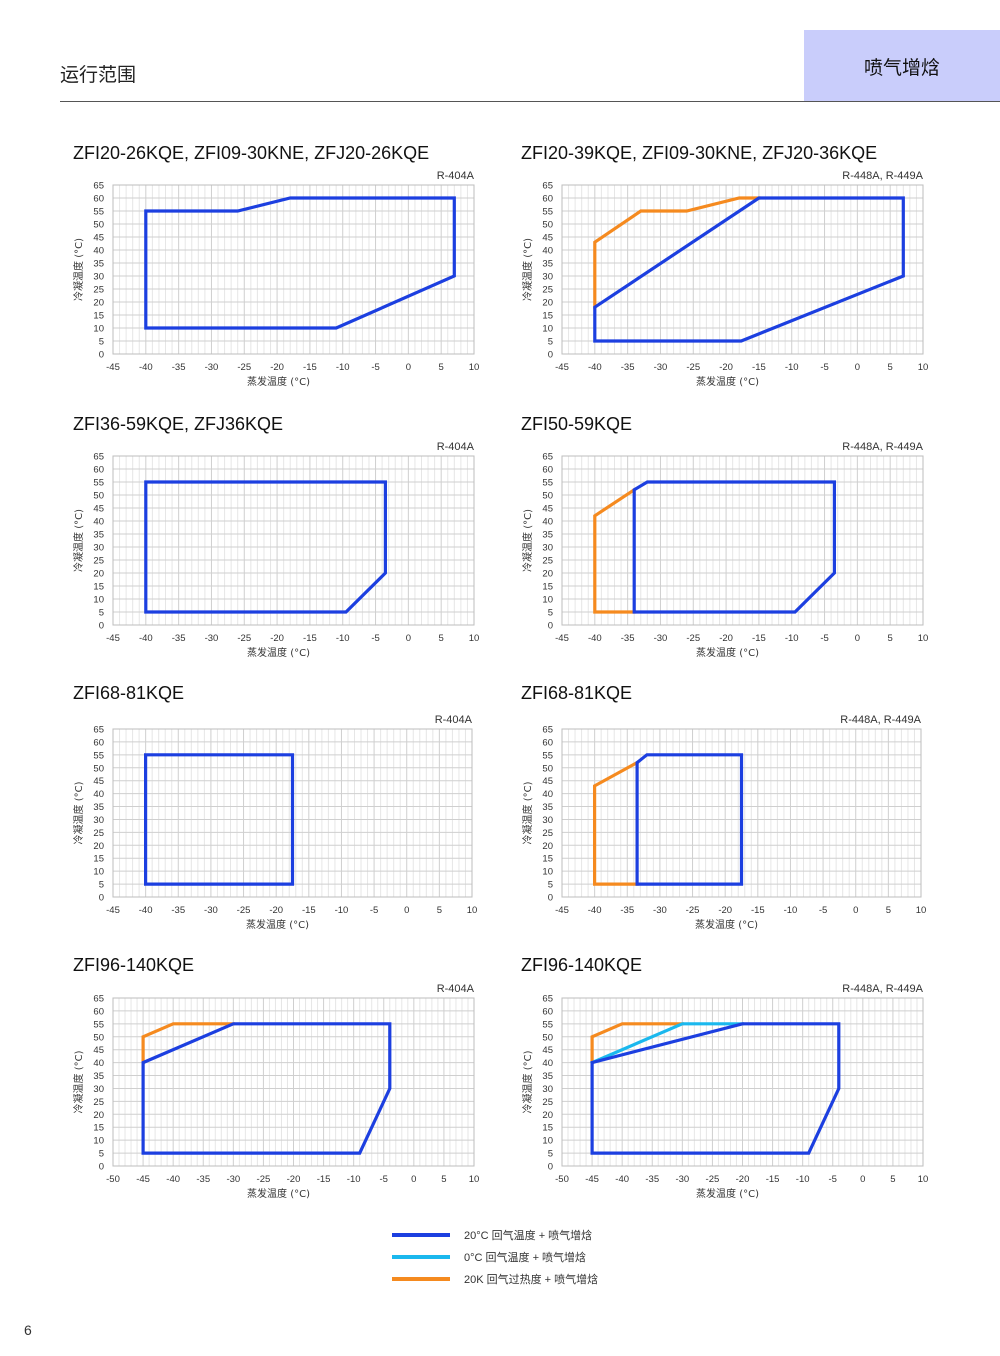 The image size is (1000, 1356). What do you see at coordinates (531, 1280) in the screenshot?
I see `legend-label-orange: 20K 回气过热度 + 喷气增焓` at bounding box center [531, 1280].